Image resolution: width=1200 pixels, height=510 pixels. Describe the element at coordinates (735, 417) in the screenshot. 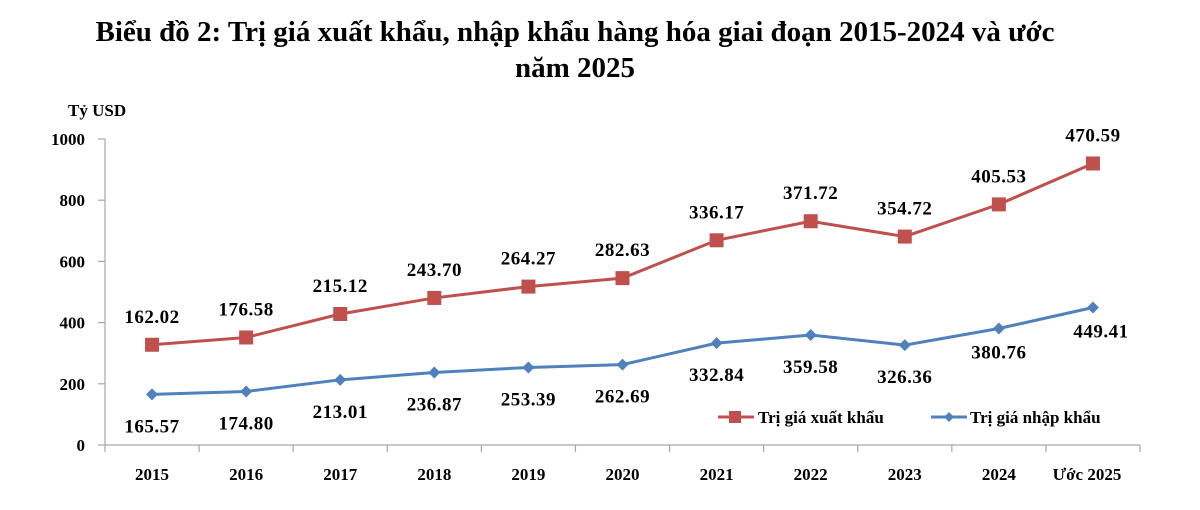

I see `legend-square-icon` at that location.